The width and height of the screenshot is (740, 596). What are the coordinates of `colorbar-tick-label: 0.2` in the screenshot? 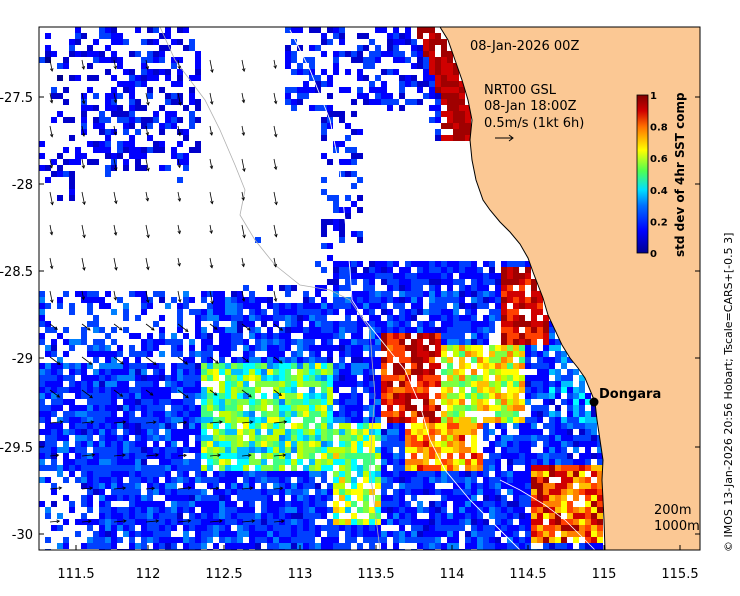 It's located at (659, 222).